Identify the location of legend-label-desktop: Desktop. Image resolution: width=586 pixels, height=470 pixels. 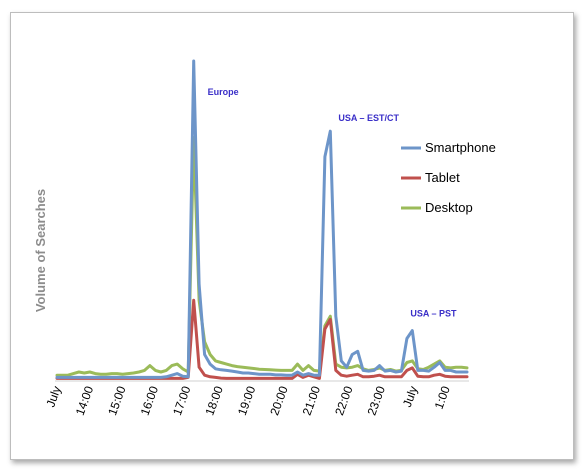
(449, 207).